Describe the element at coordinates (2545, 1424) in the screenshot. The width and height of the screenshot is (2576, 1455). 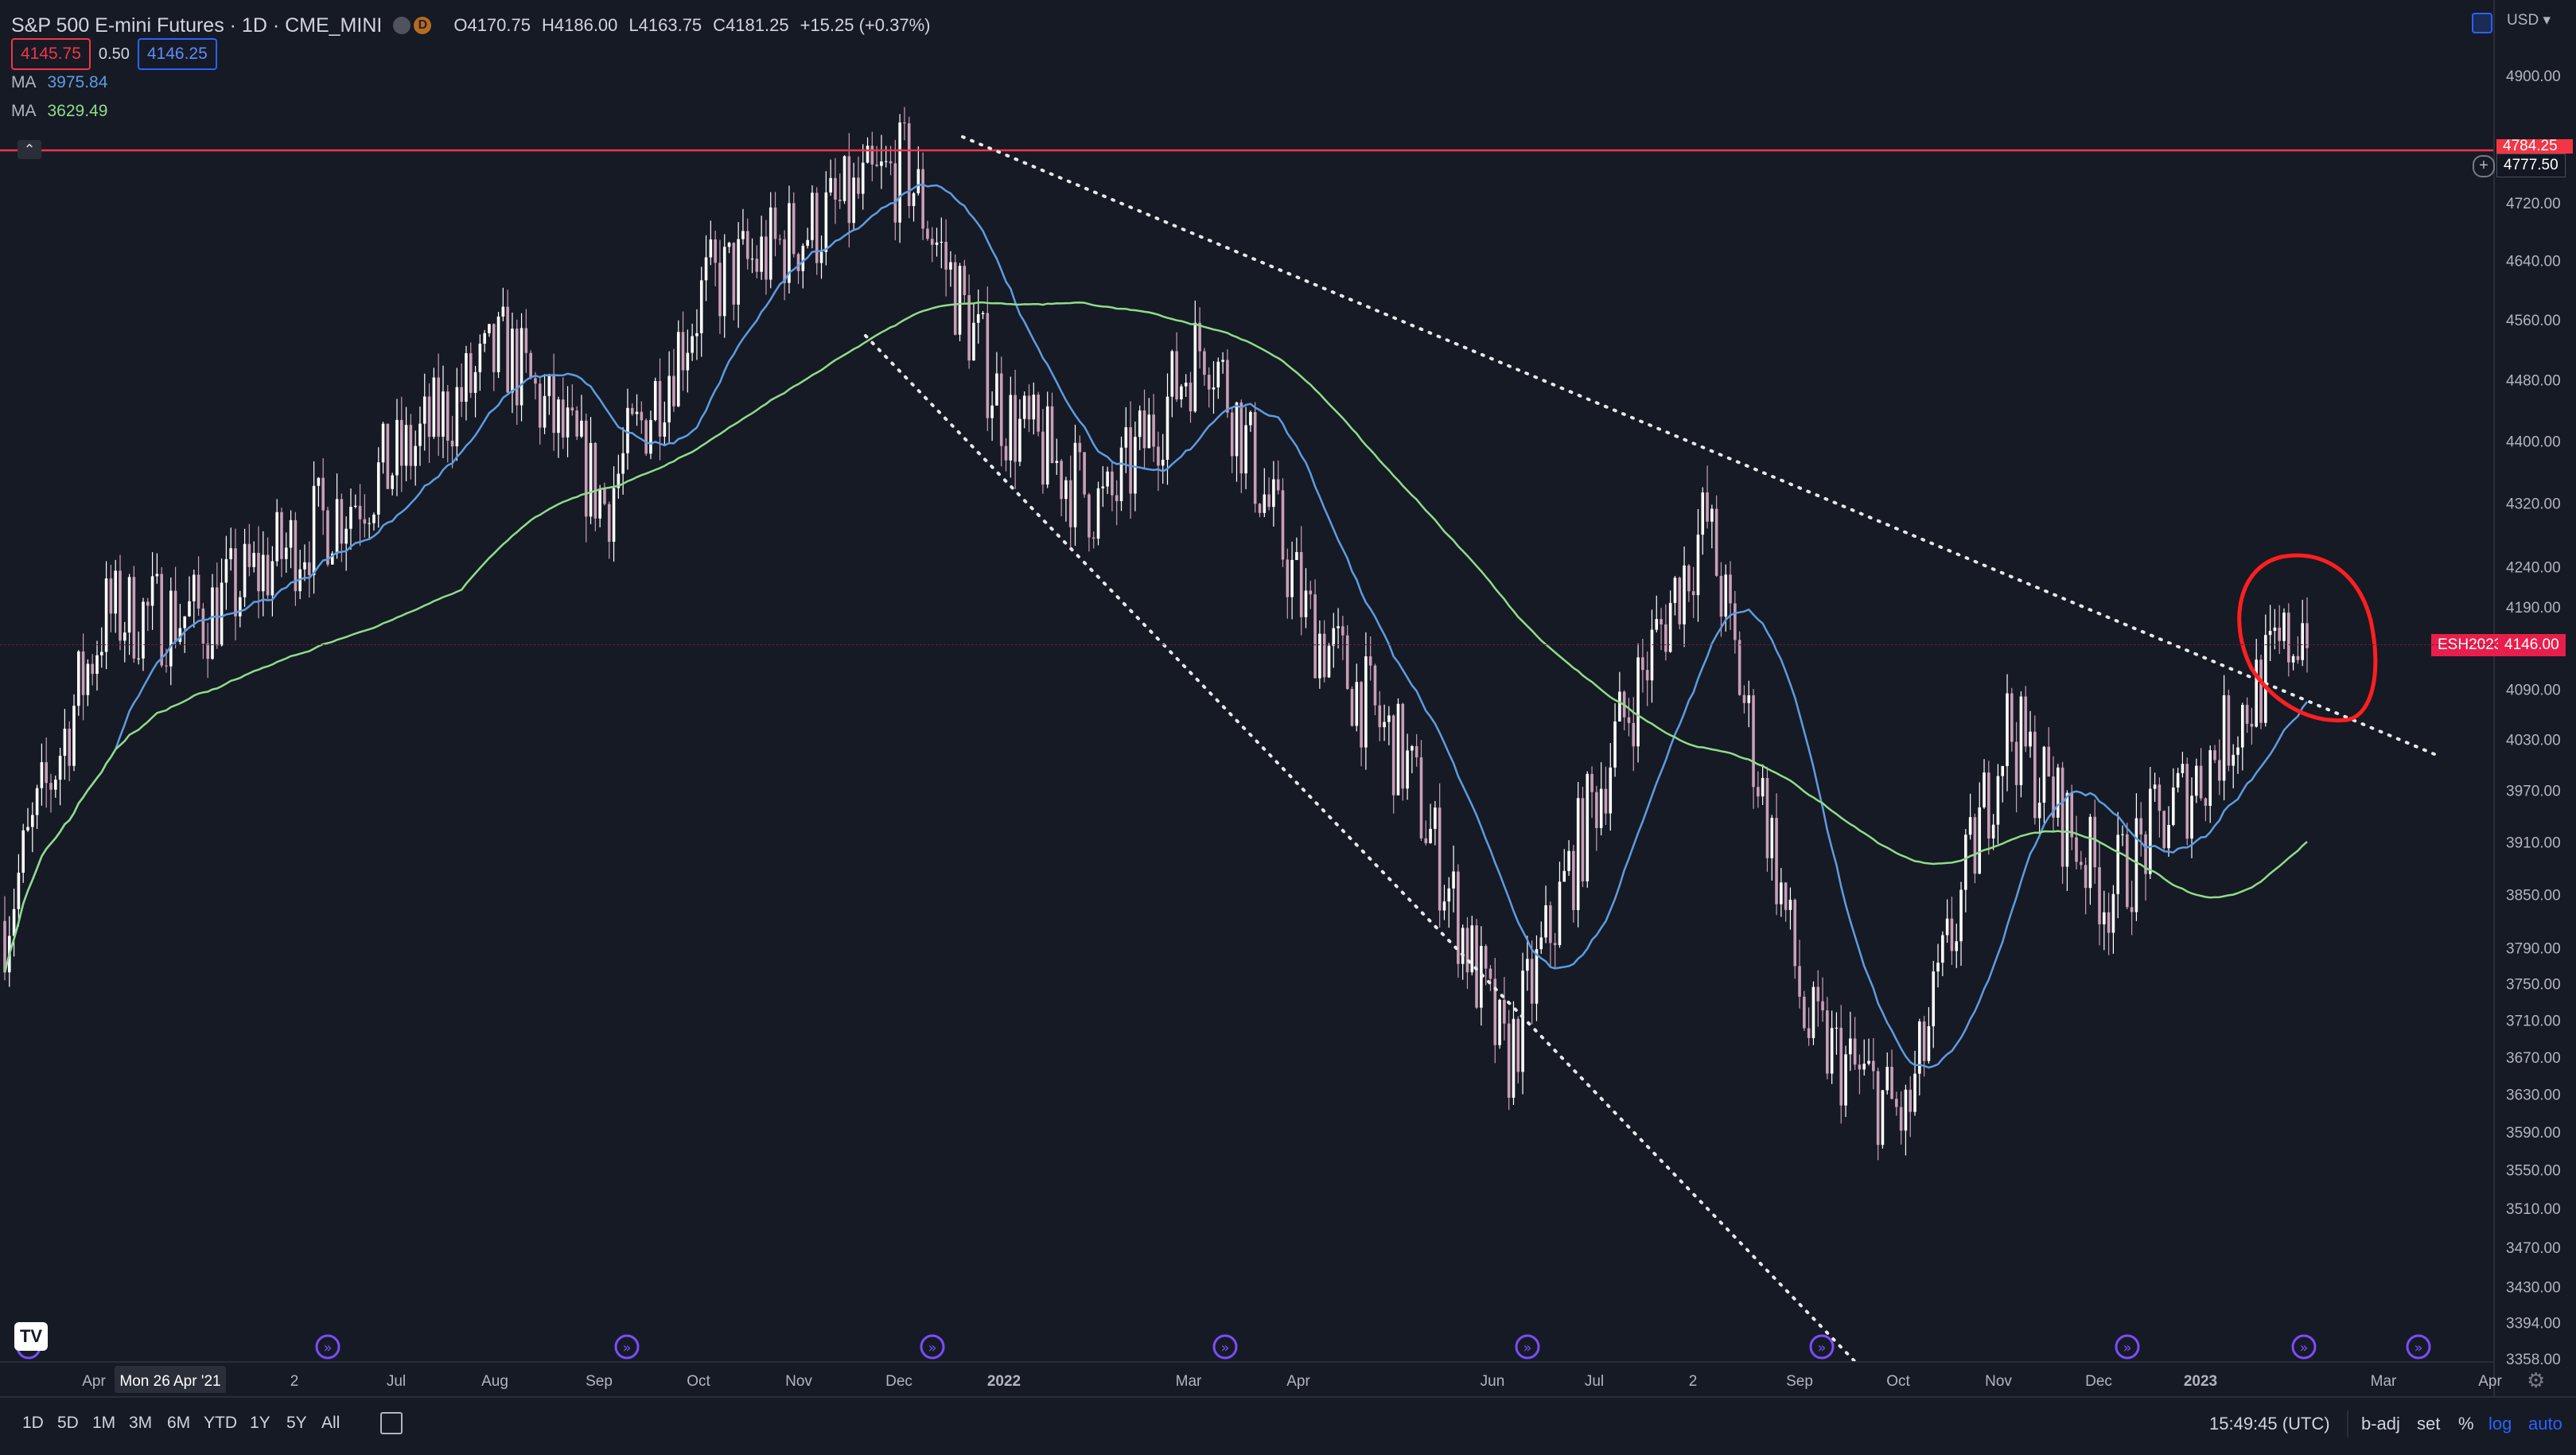
I see `auto-toggle: auto` at that location.